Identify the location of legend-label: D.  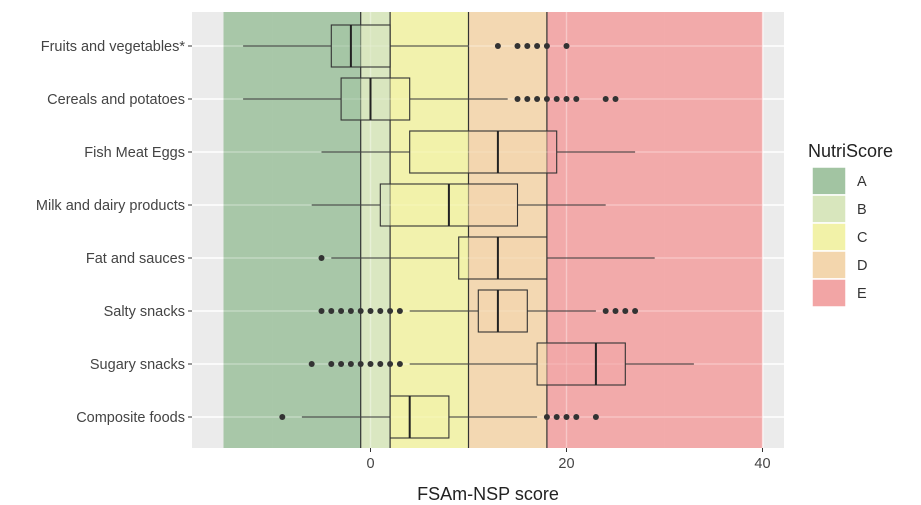
(862, 266).